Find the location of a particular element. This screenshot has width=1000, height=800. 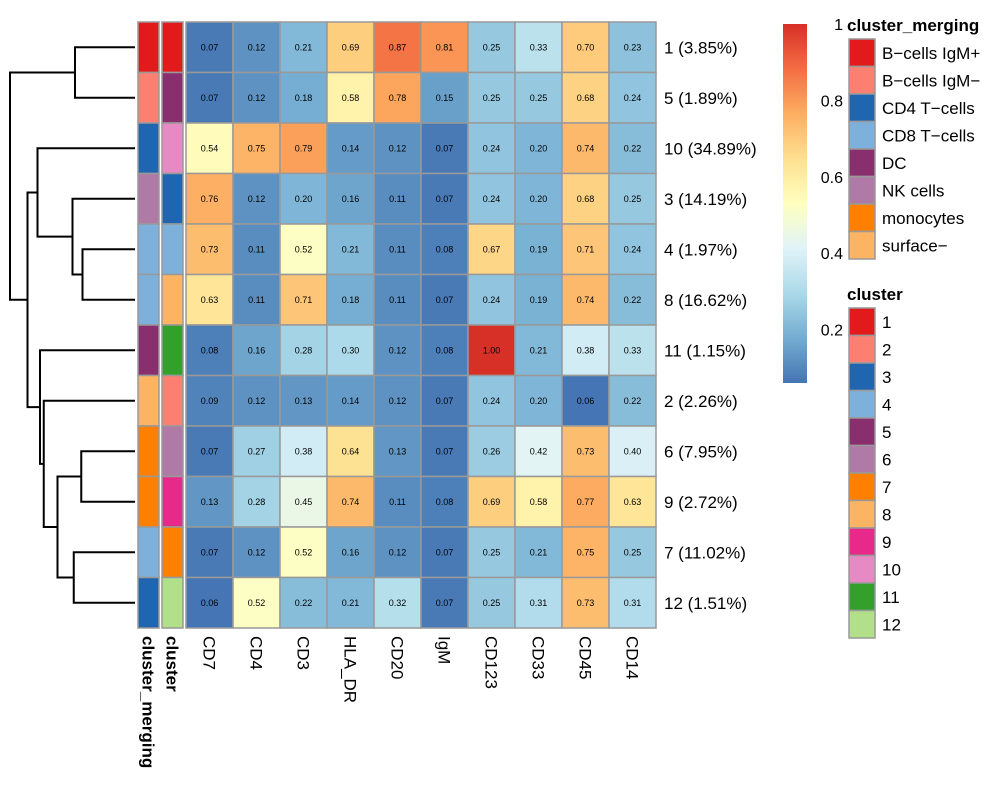

cell-value-label: 0.22 is located at coordinates (304, 603).